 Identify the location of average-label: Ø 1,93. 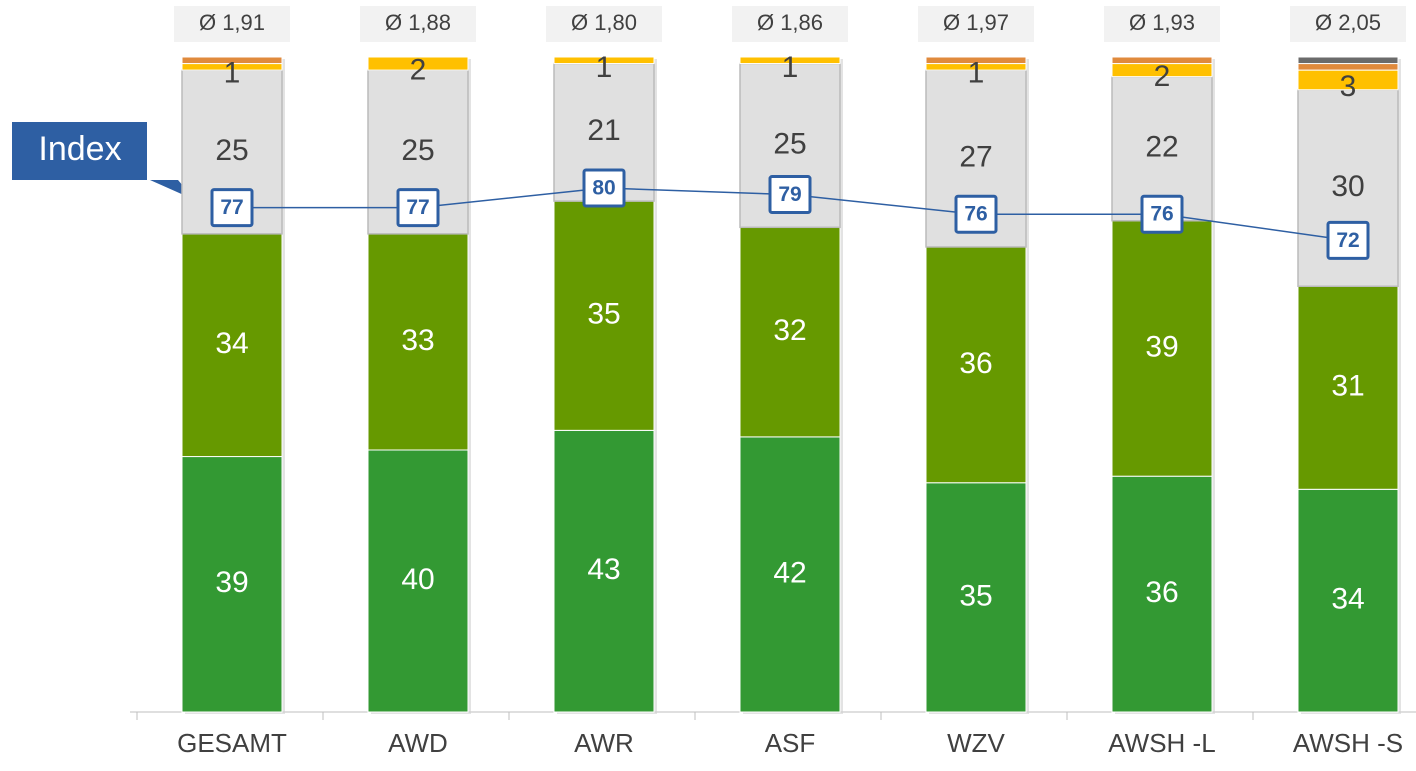
(1162, 22).